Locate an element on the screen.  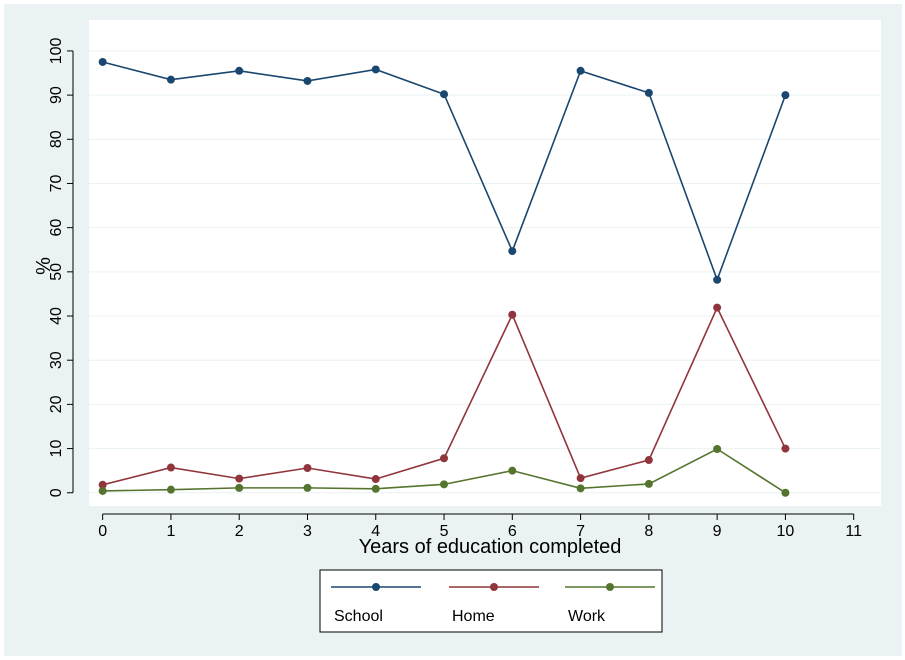
y-tick-label: 70 is located at coordinates (56, 183).